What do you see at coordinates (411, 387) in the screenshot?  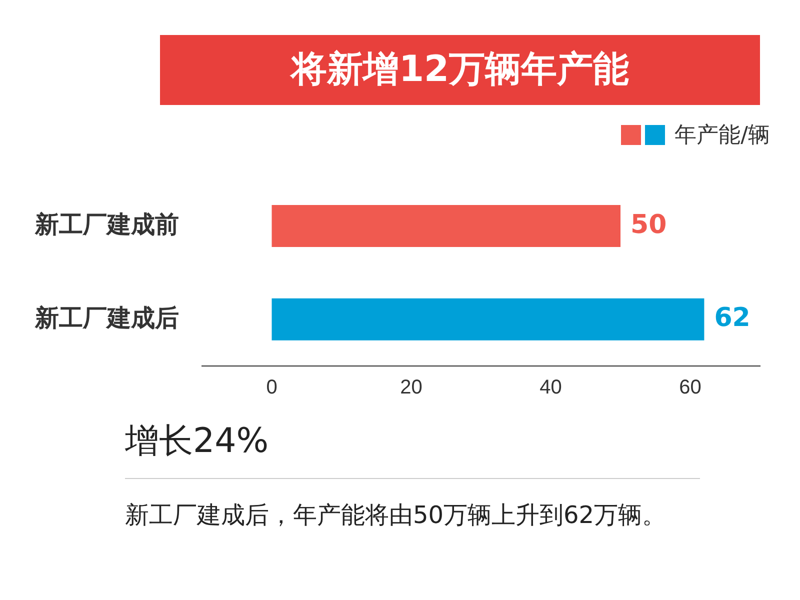 I see `x-tick-label: 20` at bounding box center [411, 387].